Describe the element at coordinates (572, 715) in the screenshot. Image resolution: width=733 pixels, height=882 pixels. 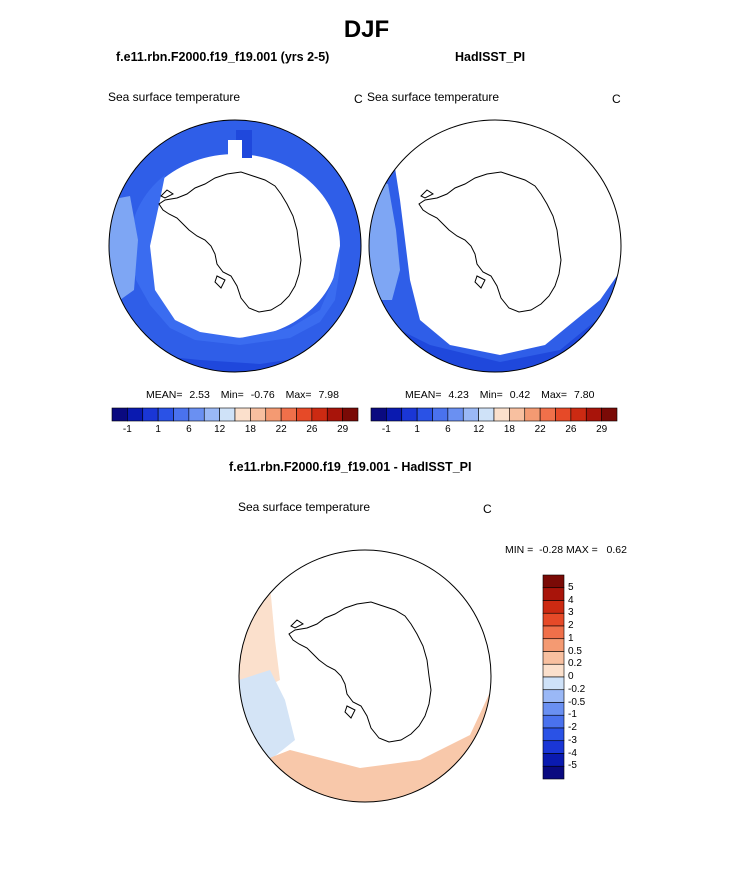
I see `diff-colorbar-tick-label: -1` at that location.